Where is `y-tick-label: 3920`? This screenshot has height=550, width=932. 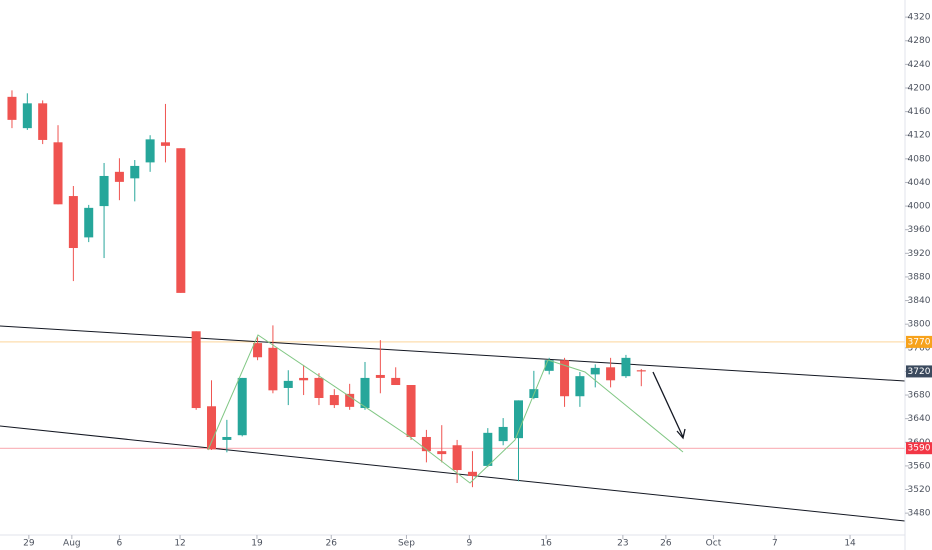 y-tick-label: 3920 is located at coordinates (919, 254).